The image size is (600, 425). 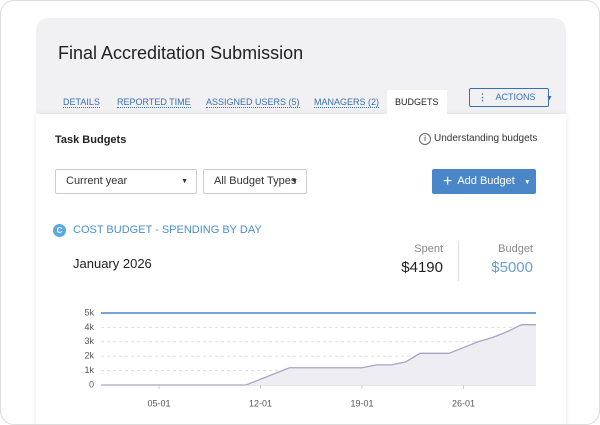 I want to click on tab: ASSIGNED USERS (5), so click(x=253, y=102).